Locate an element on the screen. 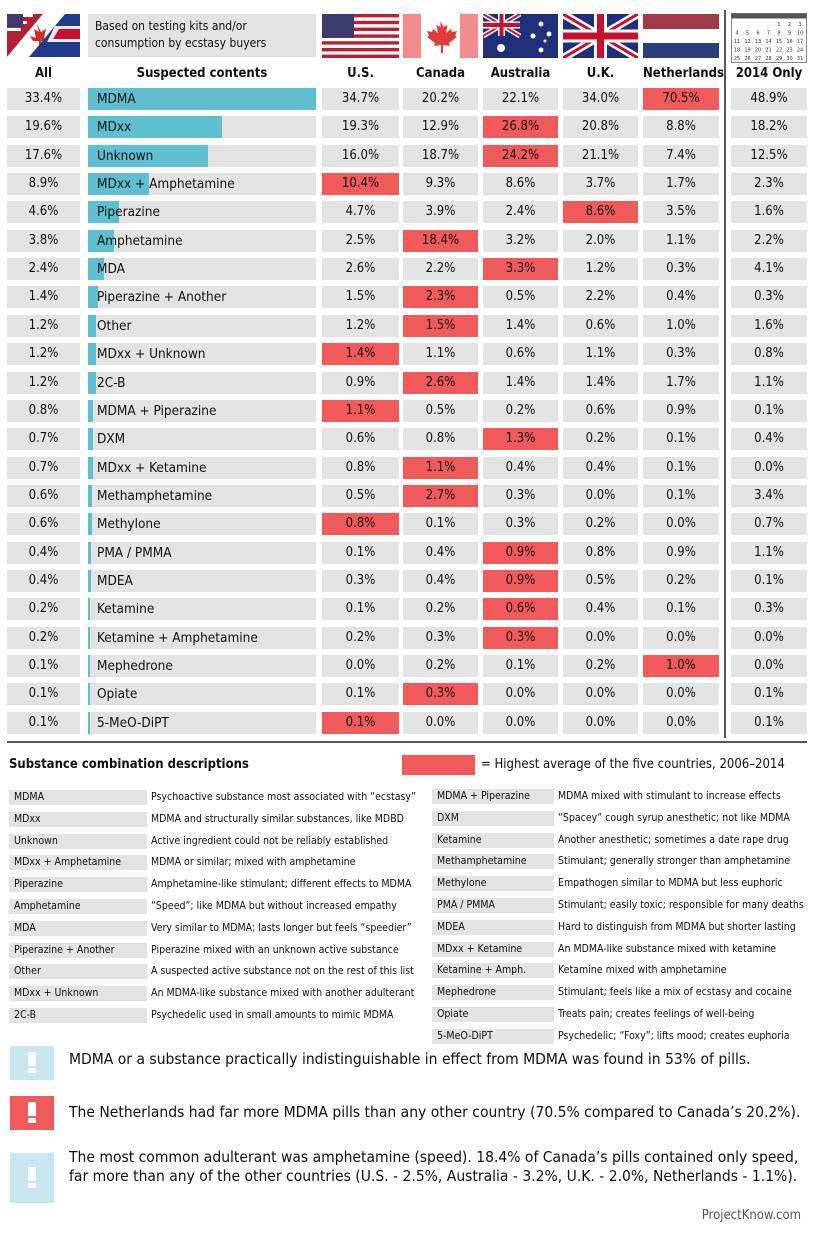  y2014-value: 1.1% is located at coordinates (769, 552).